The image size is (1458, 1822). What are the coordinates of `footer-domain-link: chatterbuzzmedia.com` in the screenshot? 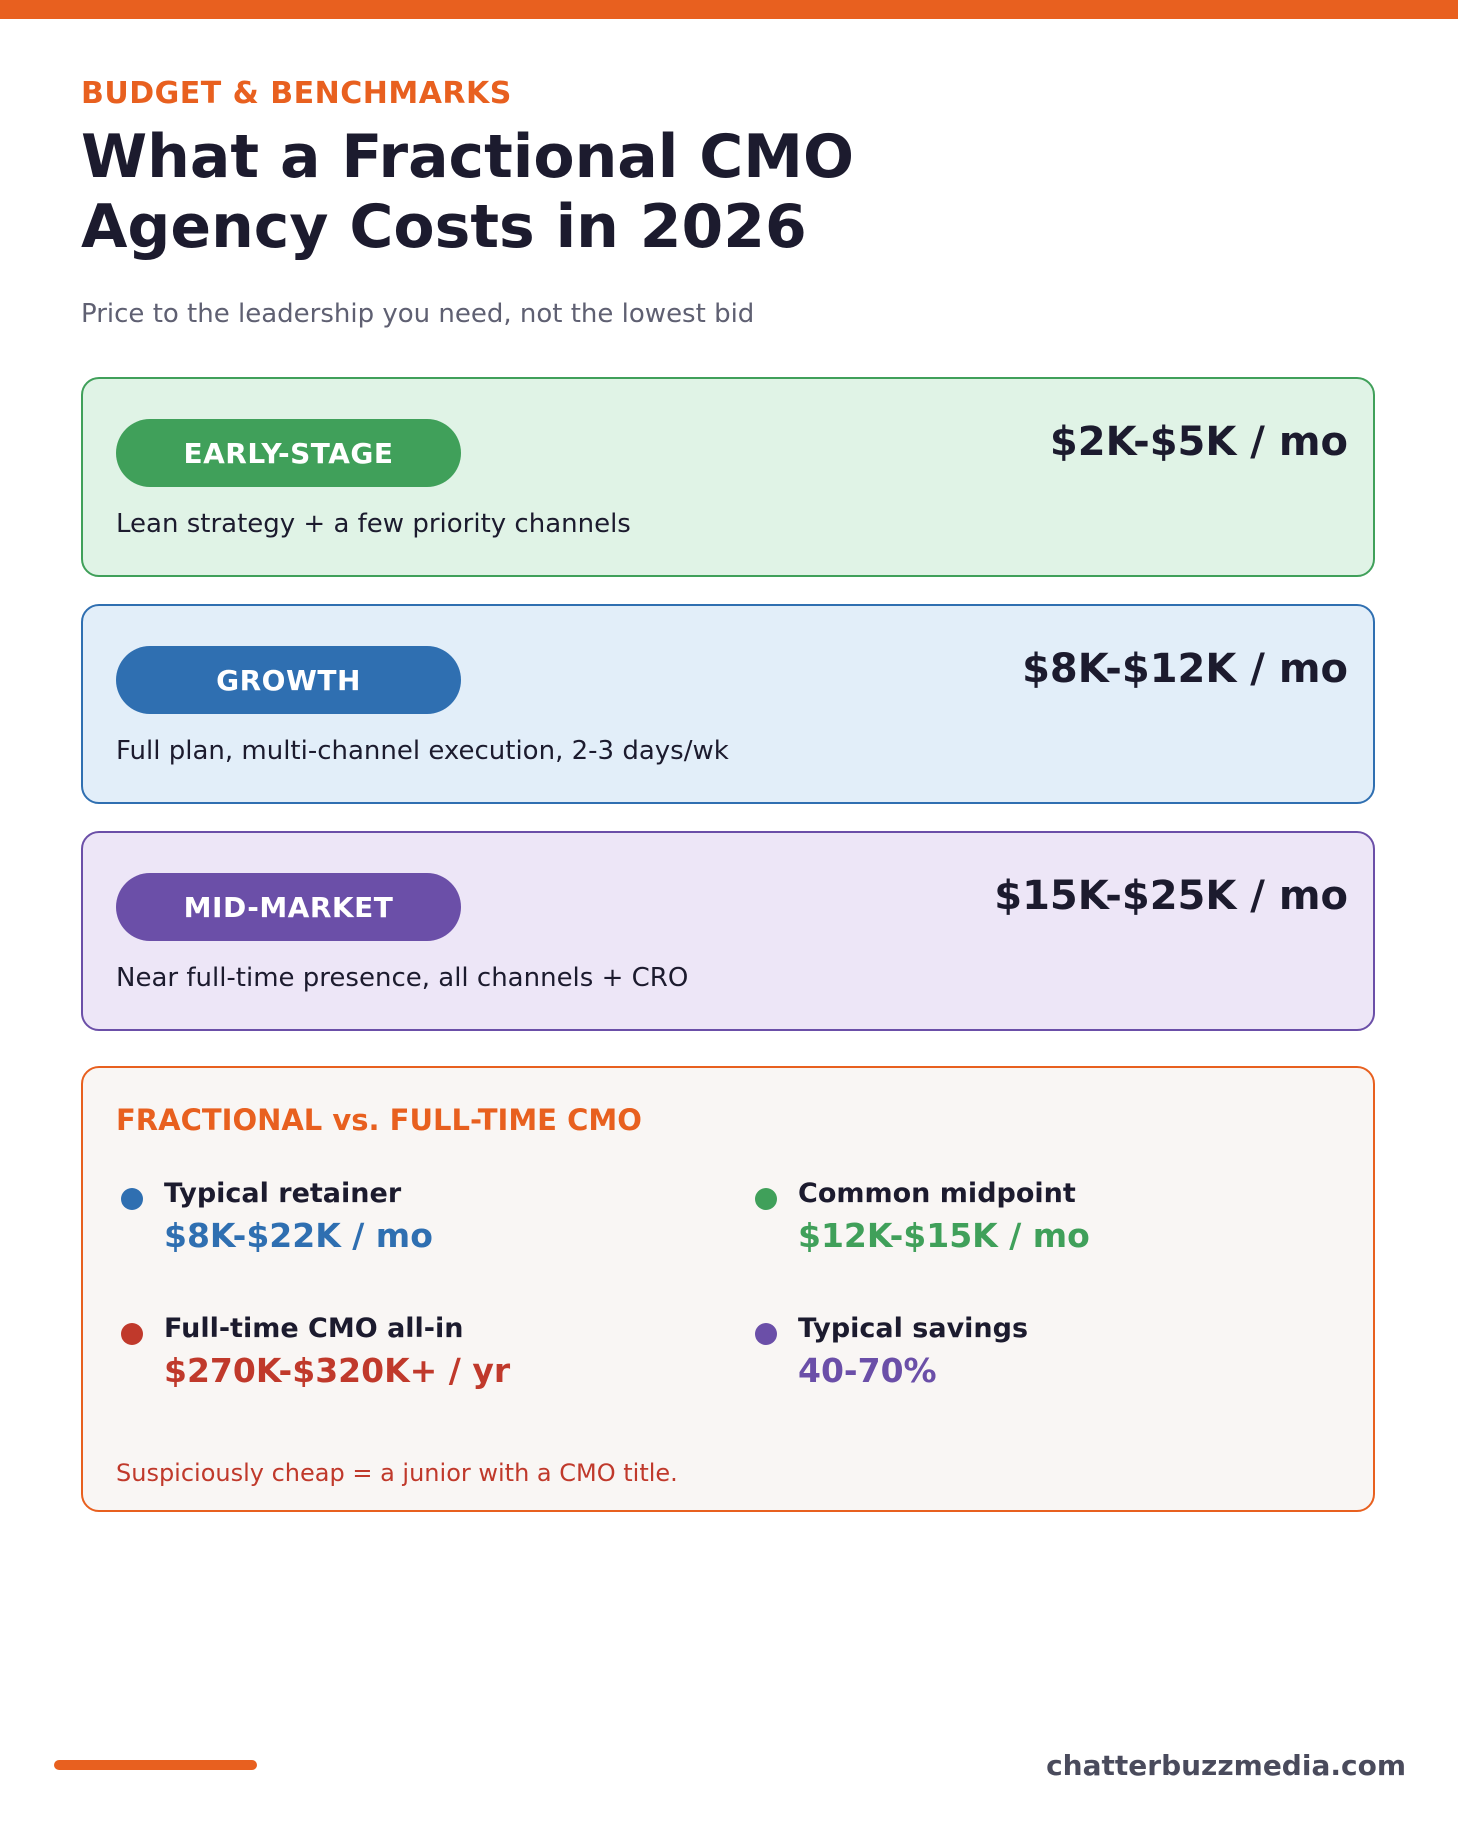 It's located at (1226, 1765).